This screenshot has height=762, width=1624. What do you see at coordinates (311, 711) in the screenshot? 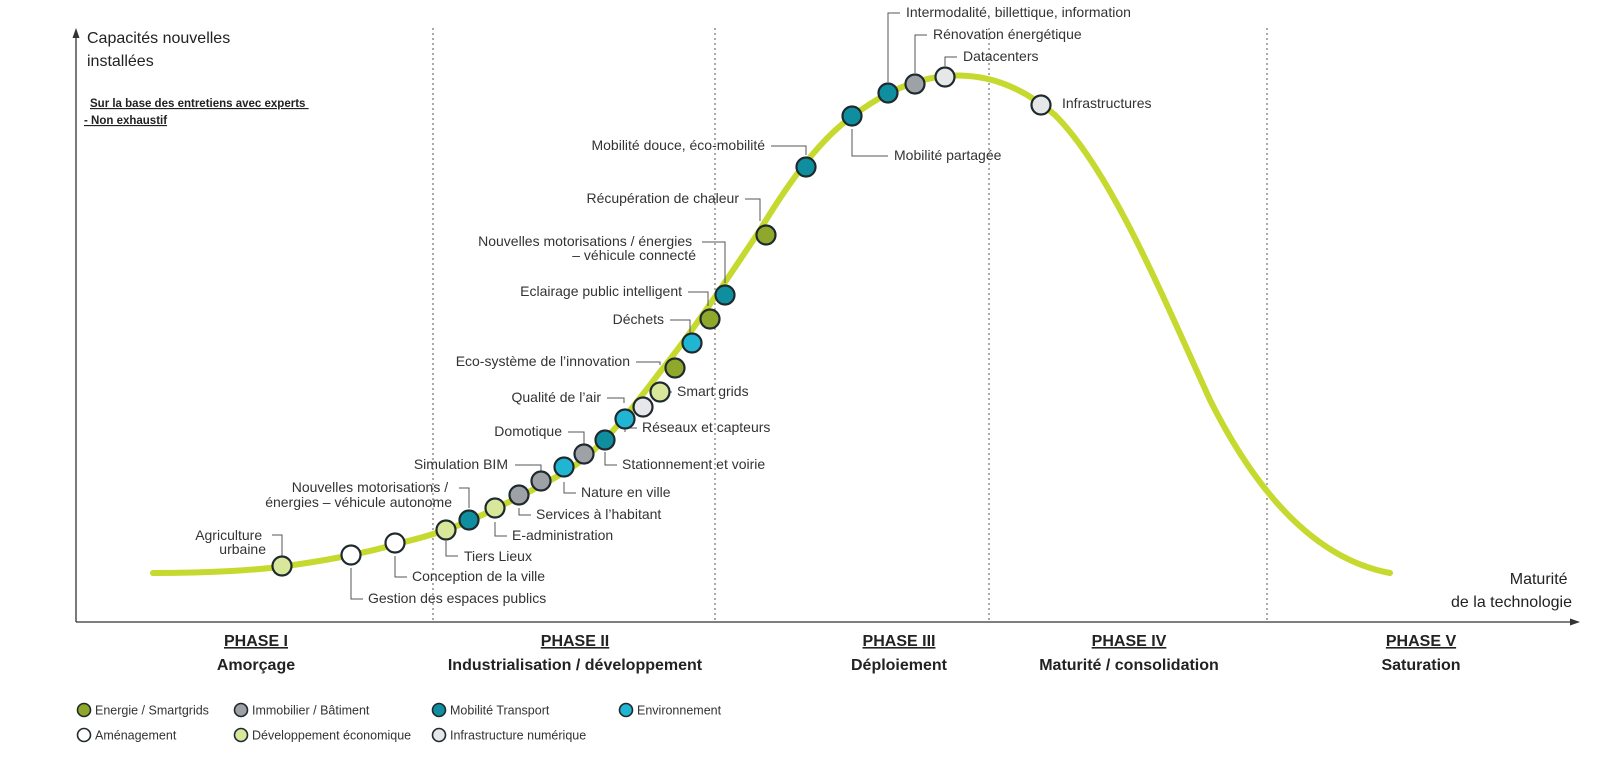
I see `legend-label: Immobilier / Bâtiment` at bounding box center [311, 711].